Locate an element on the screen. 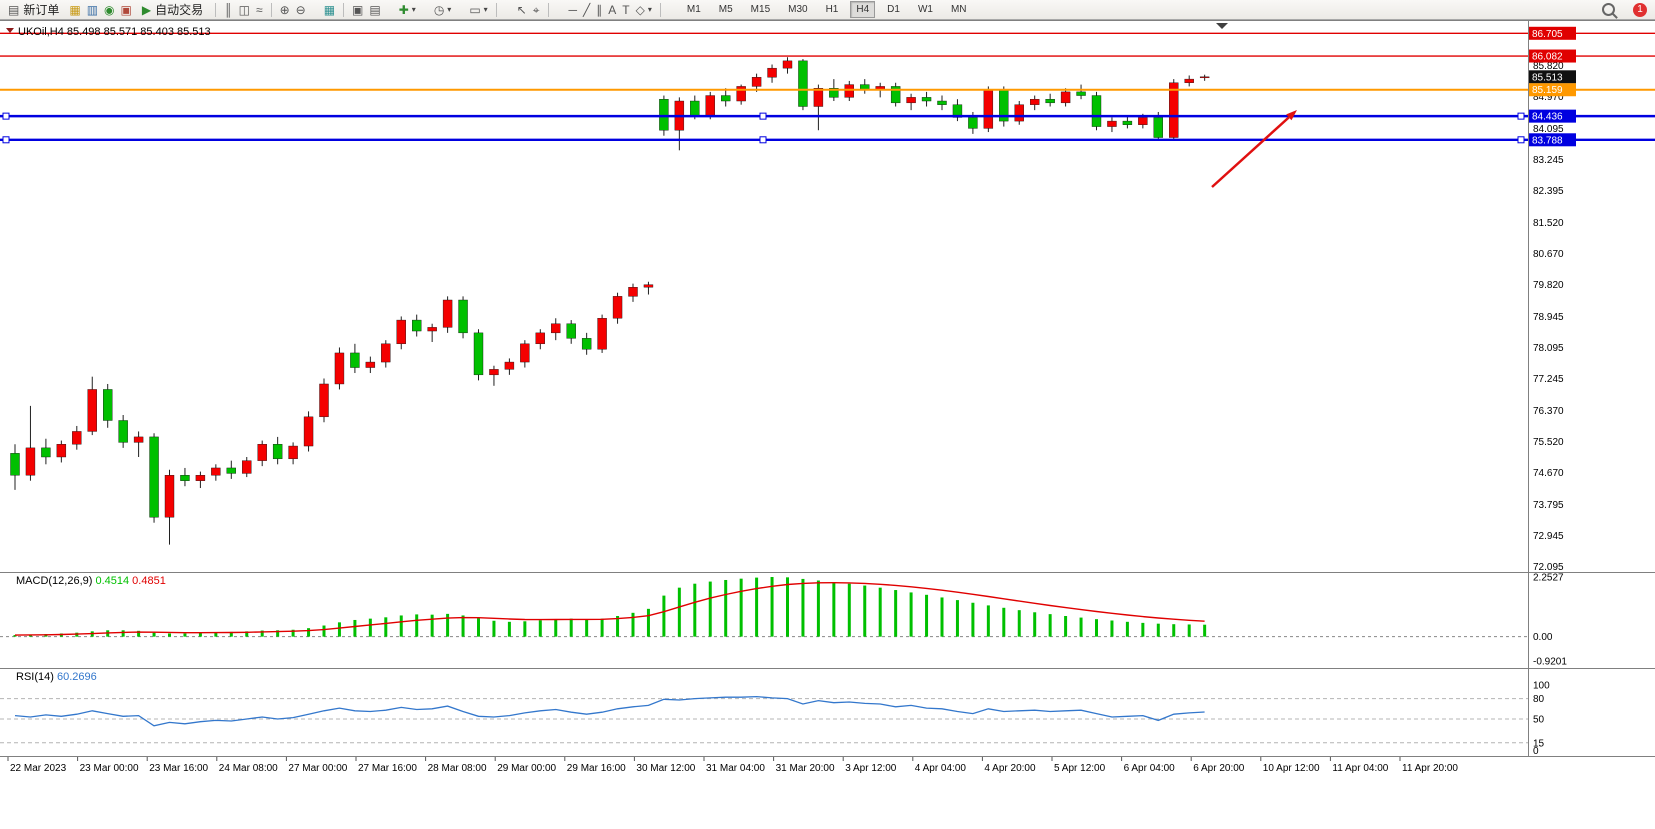 The image size is (1655, 829). tile-windows-icon: ▣ is located at coordinates (358, 9).